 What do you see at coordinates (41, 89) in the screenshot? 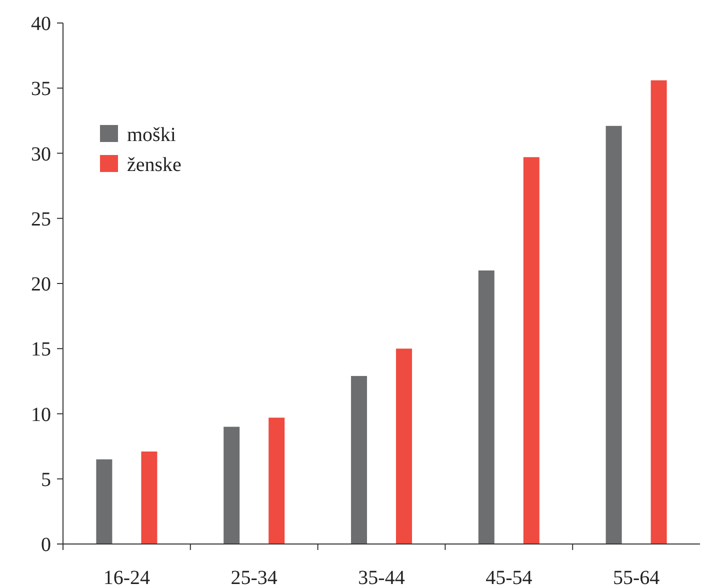
I see `y-tick-label: 35` at bounding box center [41, 89].